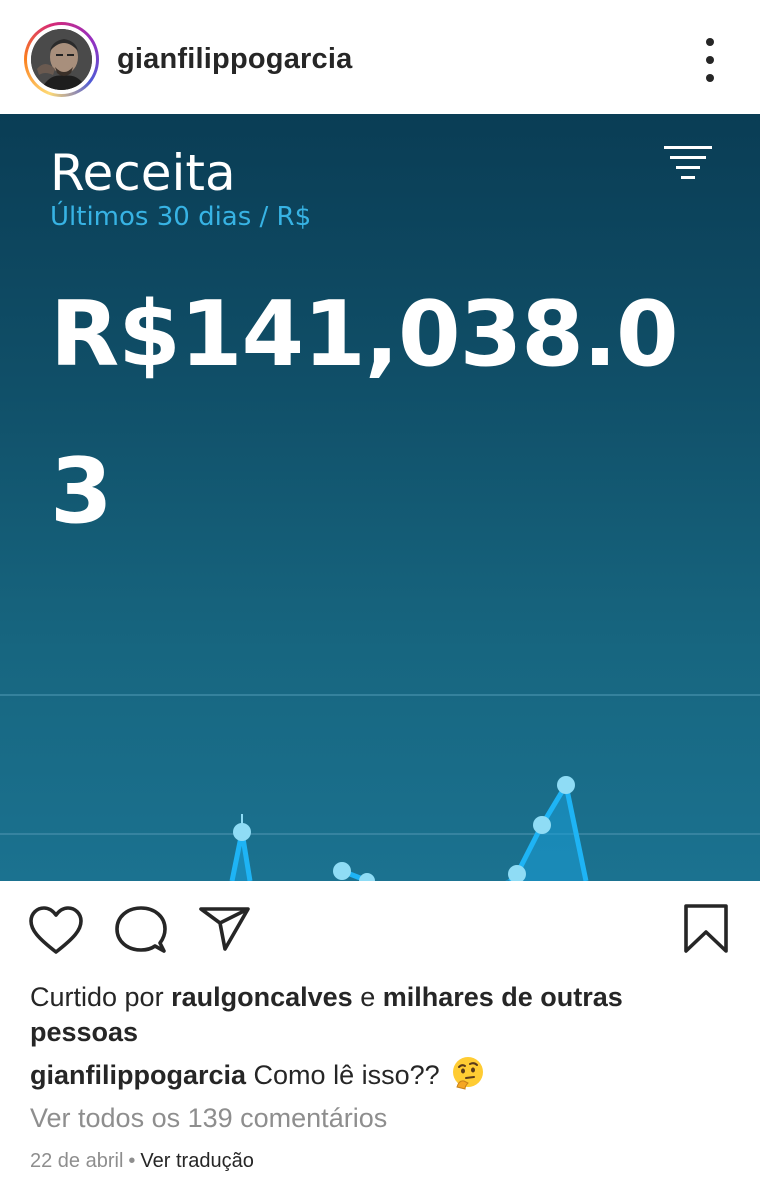  I want to click on liker-username: raulgoncalves, so click(262, 997).